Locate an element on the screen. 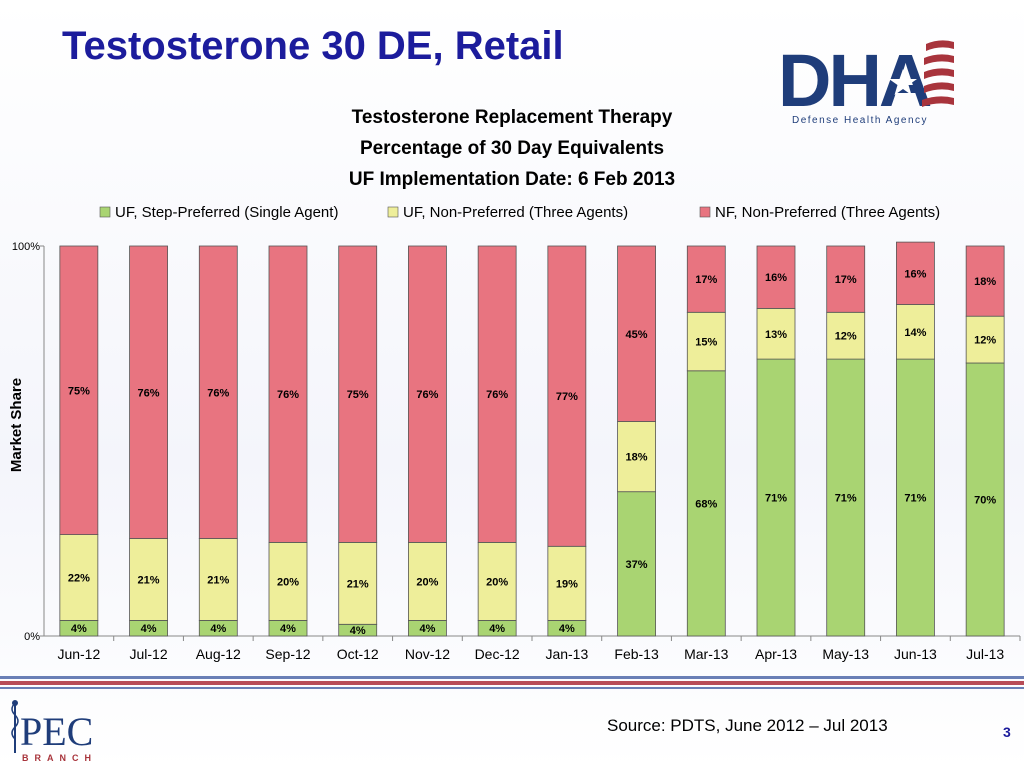 Image resolution: width=1024 pixels, height=768 pixels. x-tick-label: Dec-12 is located at coordinates (497, 654).